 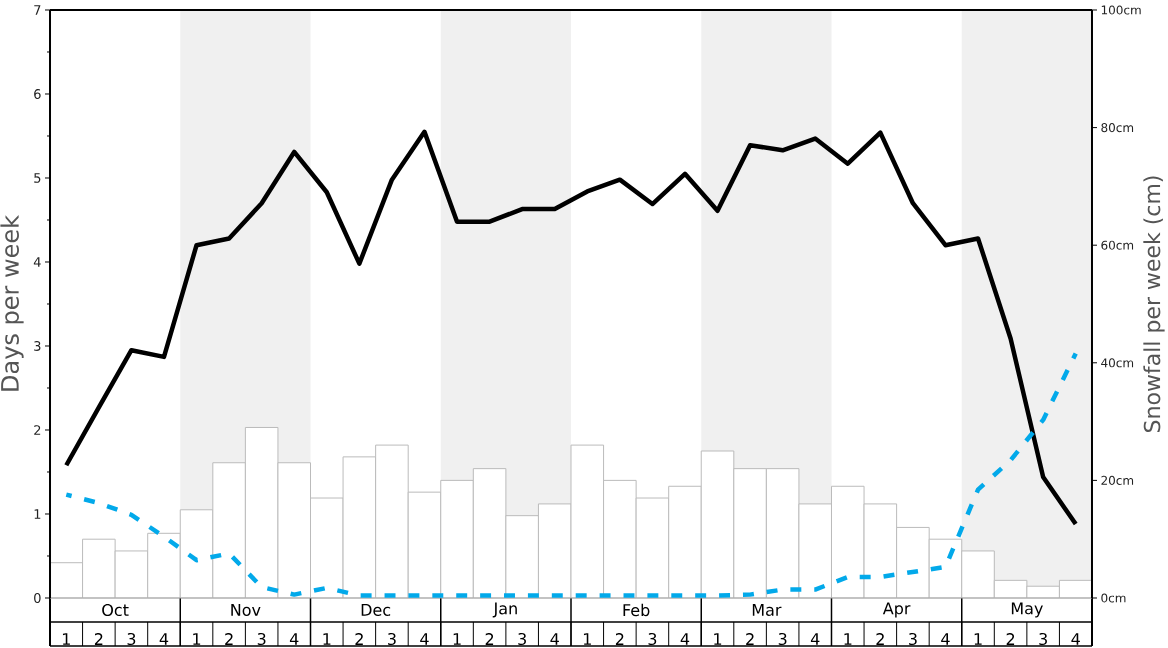 I want to click on y2-tick-label: 80cm, so click(x=1117, y=128).